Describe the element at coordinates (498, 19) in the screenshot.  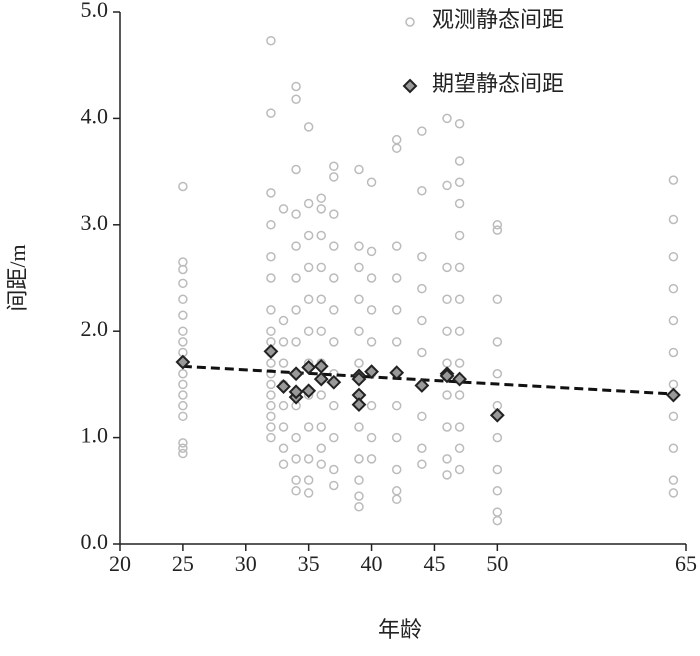
I see `legend-label: 观测静态间距` at that location.